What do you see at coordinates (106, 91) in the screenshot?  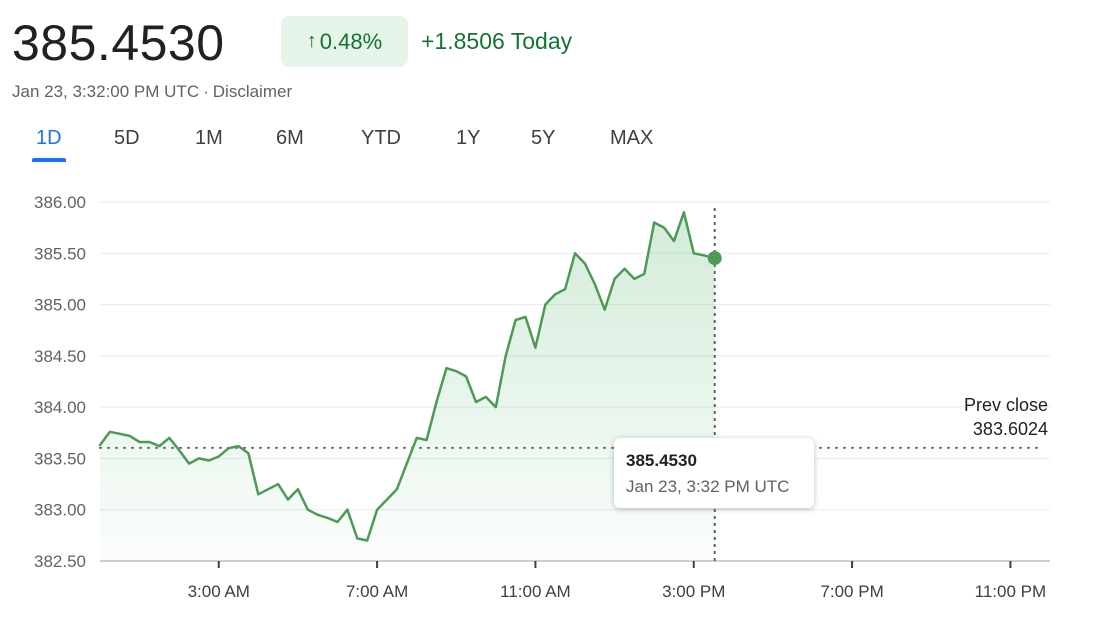 I see `quote-timestamp: Jan 23, 3:32:00 PM UTC` at bounding box center [106, 91].